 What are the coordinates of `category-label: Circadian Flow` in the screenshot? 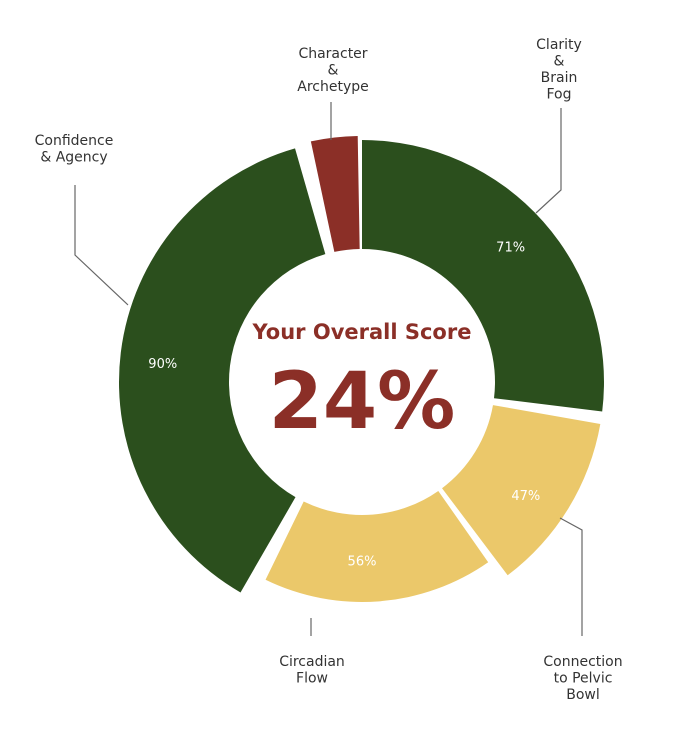 It's located at (312, 670).